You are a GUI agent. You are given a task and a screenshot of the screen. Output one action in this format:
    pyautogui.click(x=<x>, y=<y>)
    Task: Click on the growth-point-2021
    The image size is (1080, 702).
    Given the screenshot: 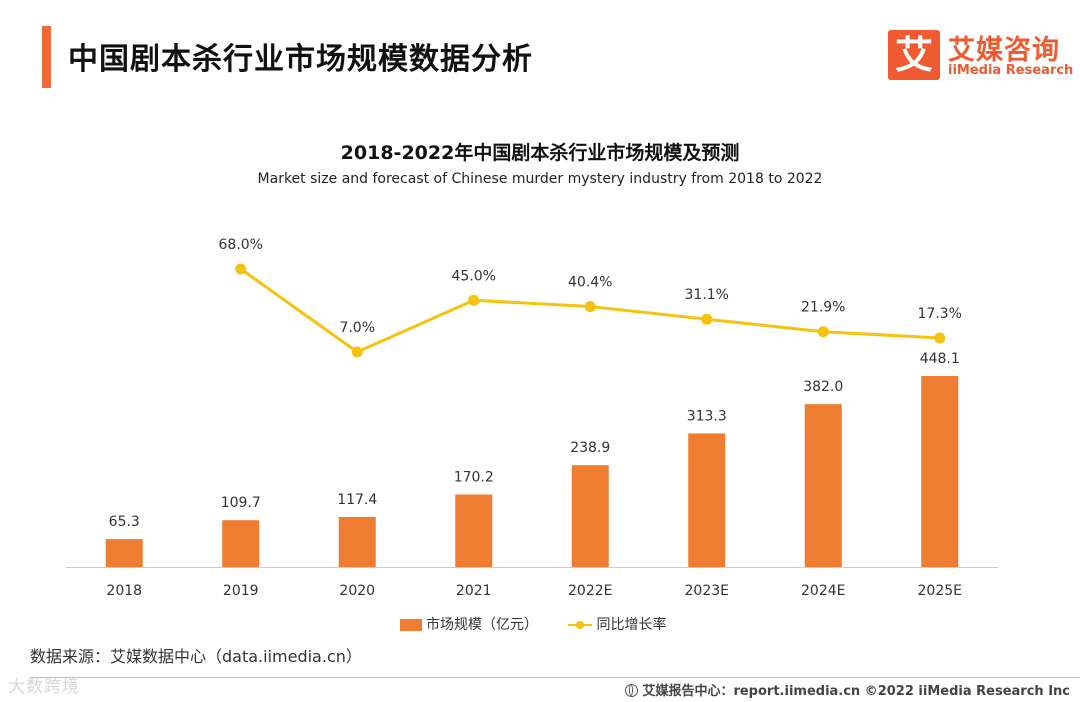 What is the action you would take?
    pyautogui.click(x=474, y=300)
    